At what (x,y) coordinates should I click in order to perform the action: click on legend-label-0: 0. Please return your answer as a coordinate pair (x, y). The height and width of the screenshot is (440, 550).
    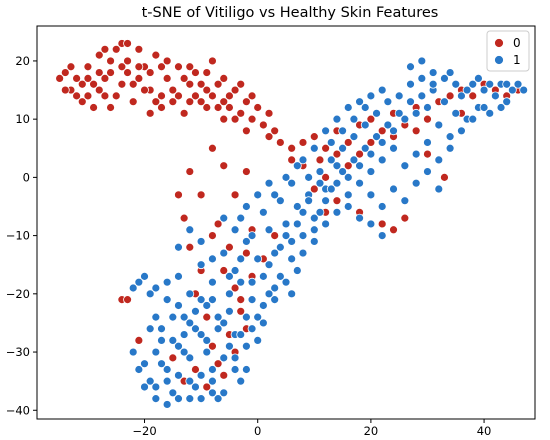
    Looking at the image, I should click on (517, 43).